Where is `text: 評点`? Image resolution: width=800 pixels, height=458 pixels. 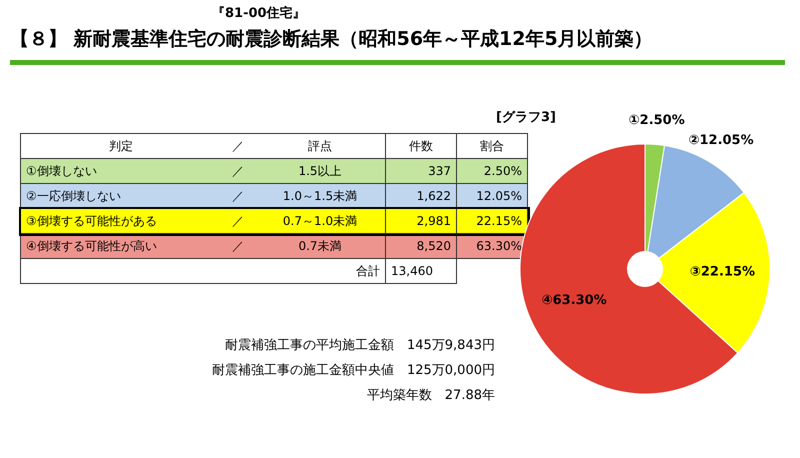 text: 評点 is located at coordinates (320, 146).